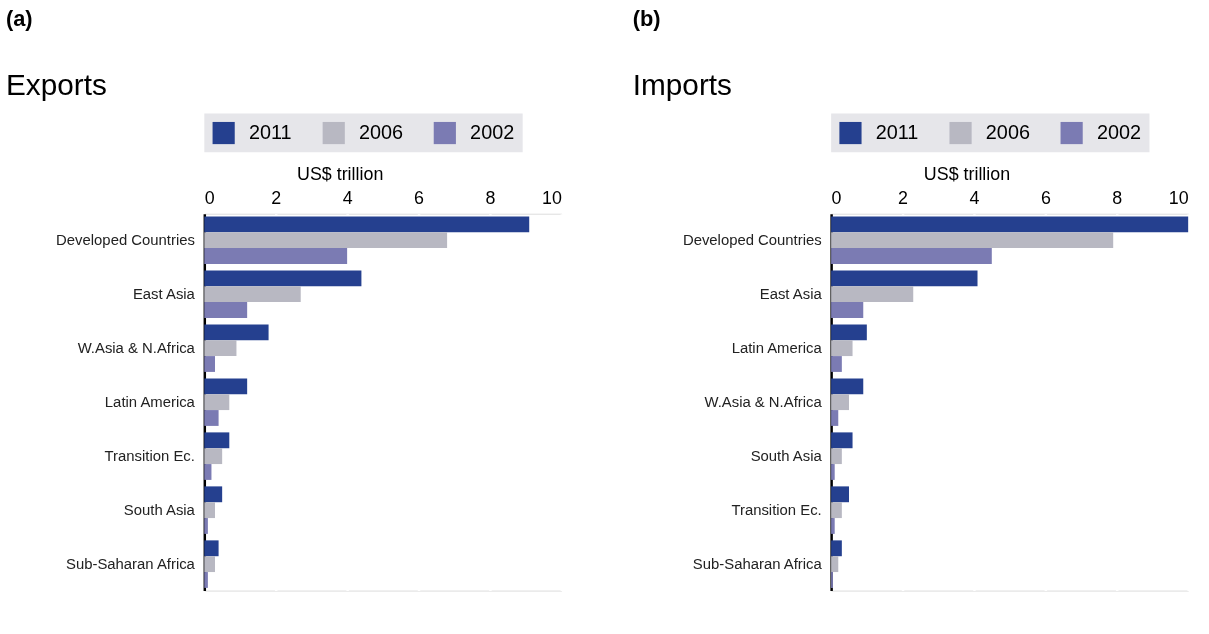 The height and width of the screenshot is (634, 1209). What do you see at coordinates (19, 19) in the screenshot?
I see `text: (a)` at bounding box center [19, 19].